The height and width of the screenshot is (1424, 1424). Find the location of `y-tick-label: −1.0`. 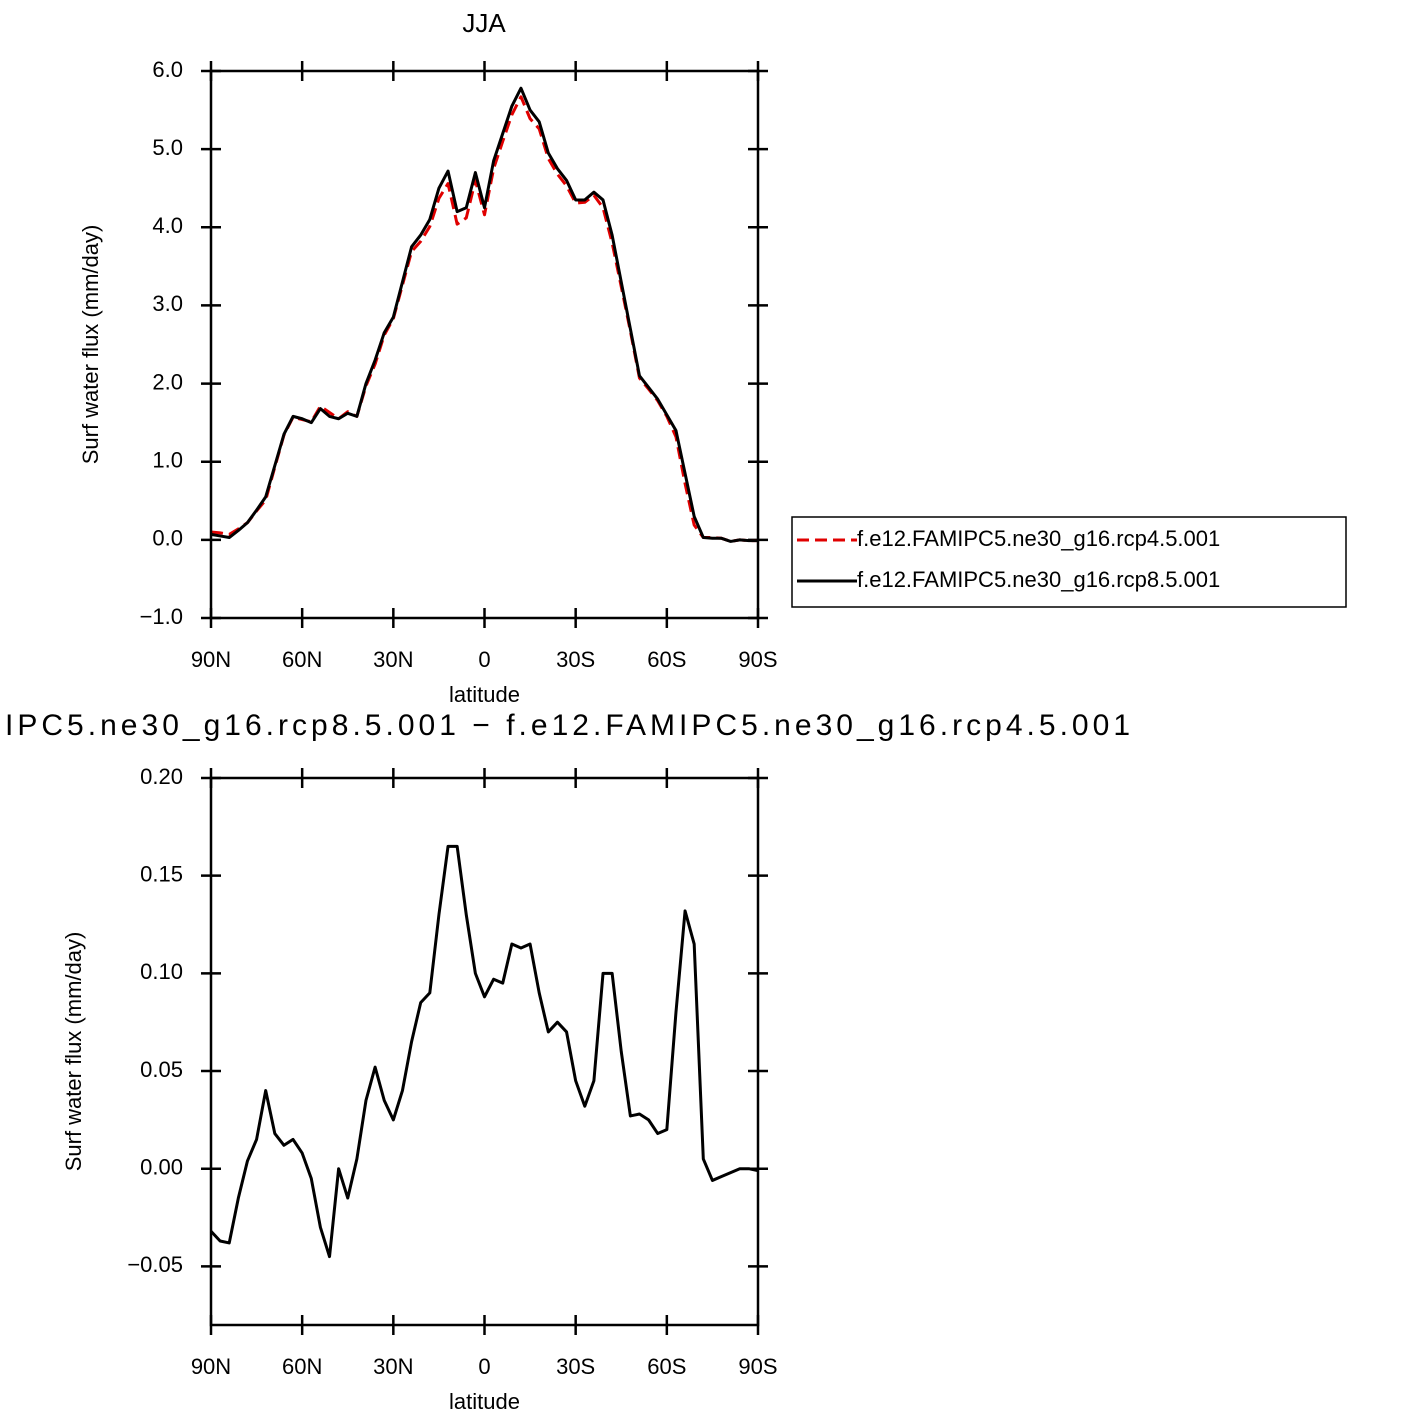

y-tick-label: −1.0 is located at coordinates (161, 616).